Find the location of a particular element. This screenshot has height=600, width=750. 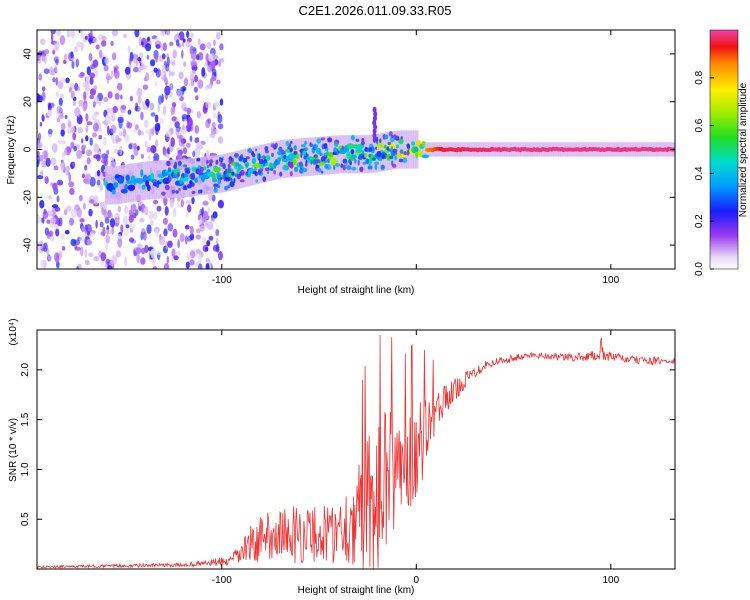

colorbar-tick-label: 0.8 is located at coordinates (699, 77).